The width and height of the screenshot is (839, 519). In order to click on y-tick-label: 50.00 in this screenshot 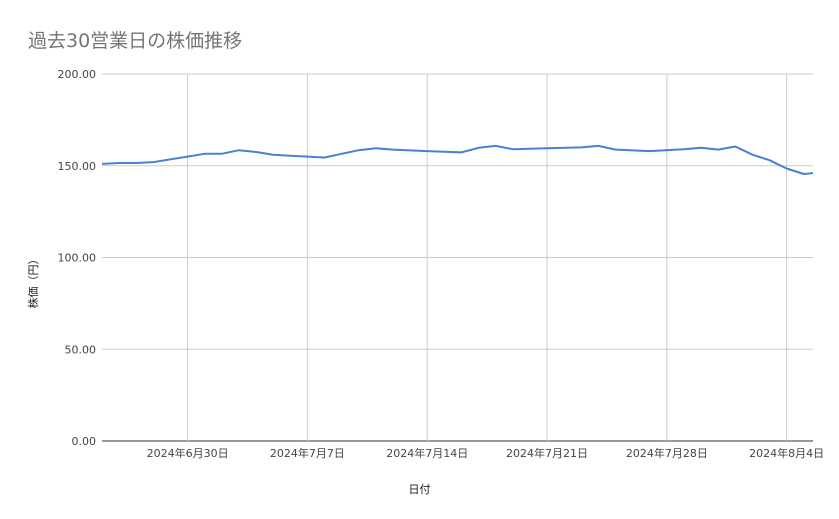, I will do `click(81, 349)`.